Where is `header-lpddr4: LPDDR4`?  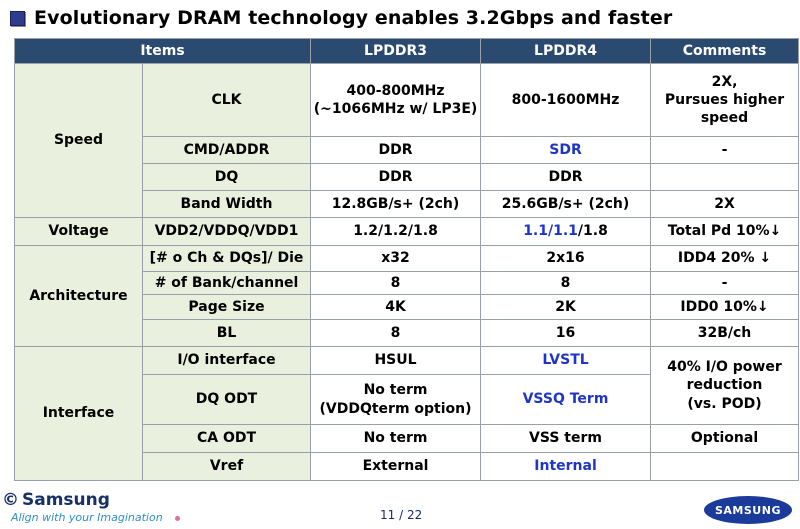 header-lpddr4: LPDDR4 is located at coordinates (566, 51).